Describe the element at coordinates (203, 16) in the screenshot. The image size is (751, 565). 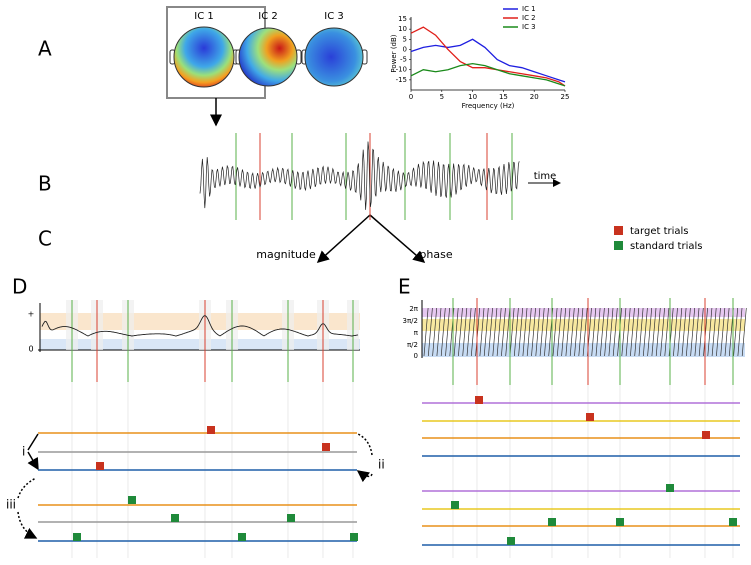
I see `topomap-label: IC 1` at that location.